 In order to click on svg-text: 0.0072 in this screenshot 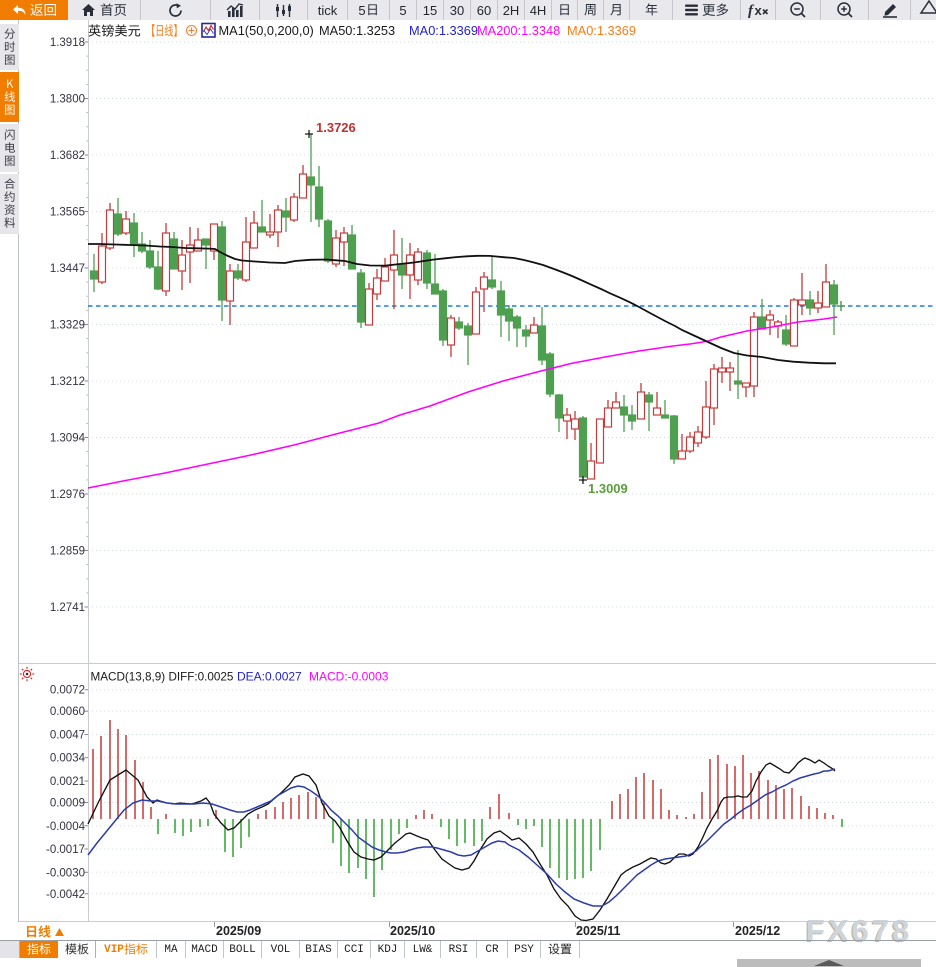, I will do `click(67, 691)`.